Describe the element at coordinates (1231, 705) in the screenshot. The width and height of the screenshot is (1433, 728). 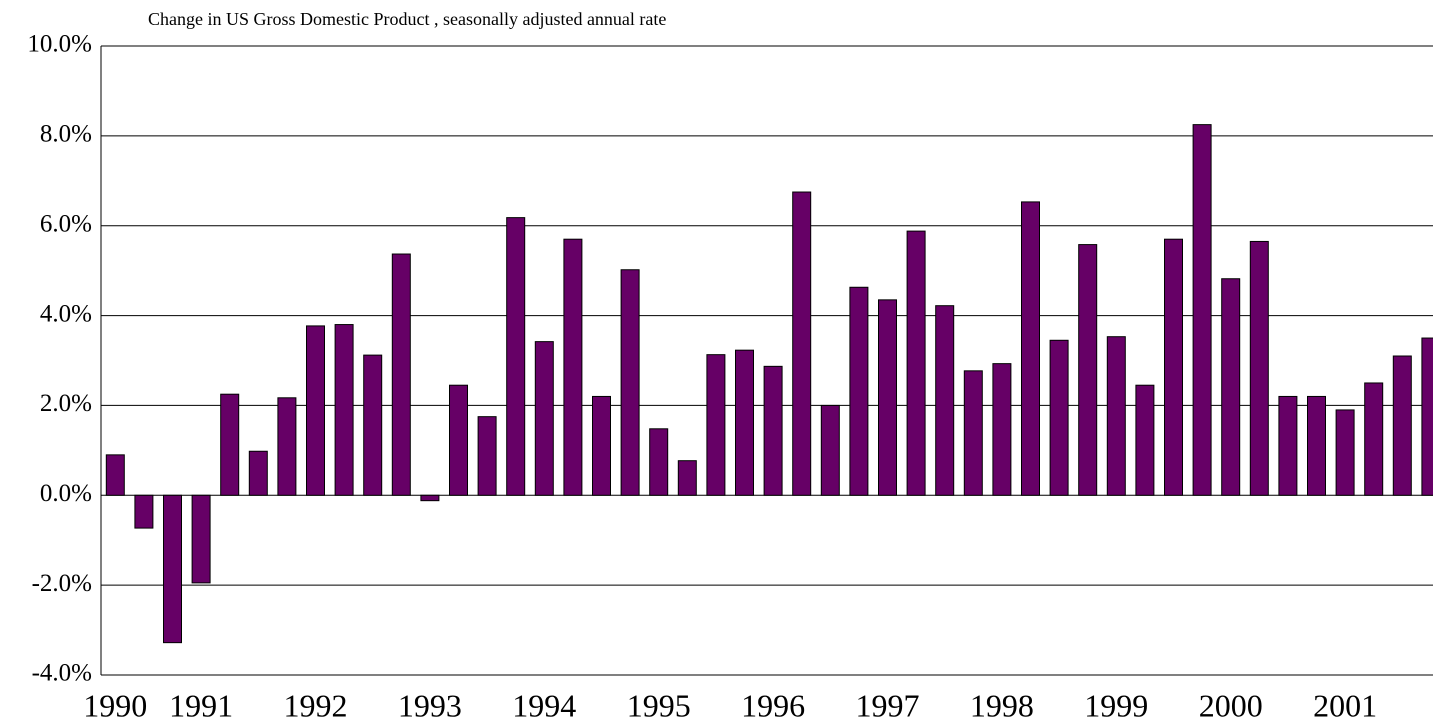
I see `x-tick-label: 2000` at that location.